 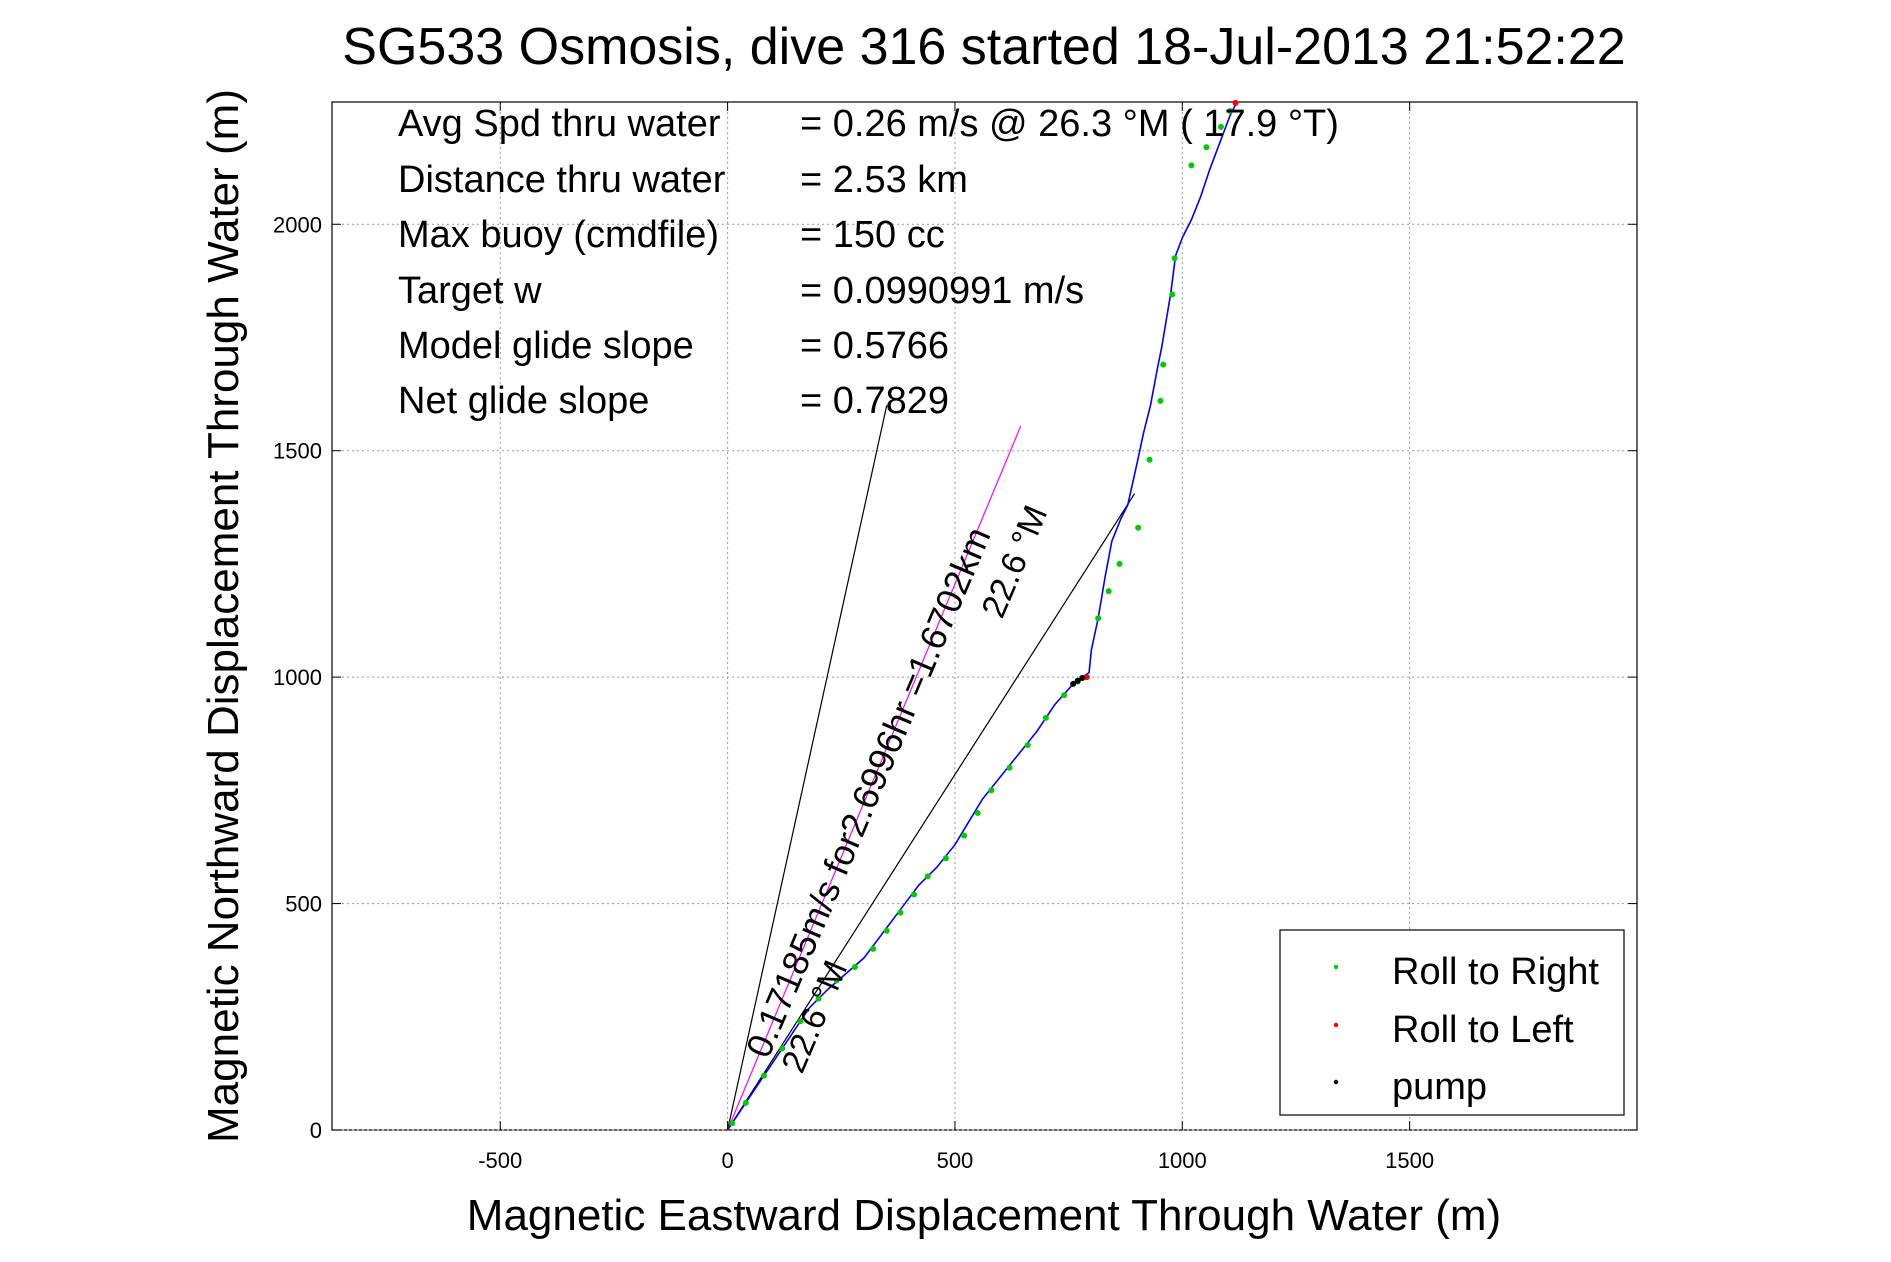 I want to click on reference-lines, so click(x=931, y=768).